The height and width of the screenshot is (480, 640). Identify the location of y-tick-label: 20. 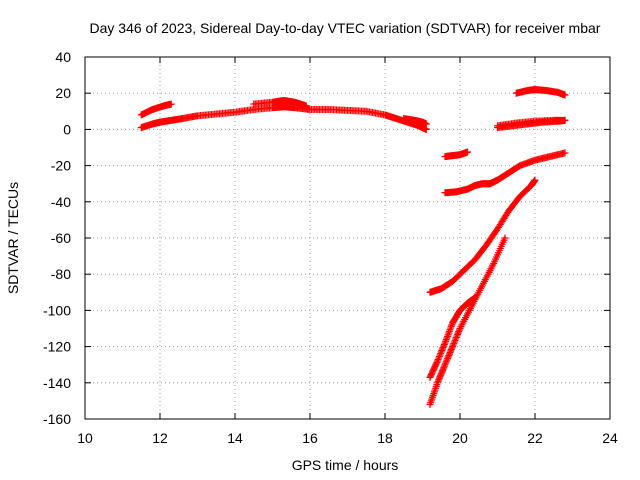
(63, 93).